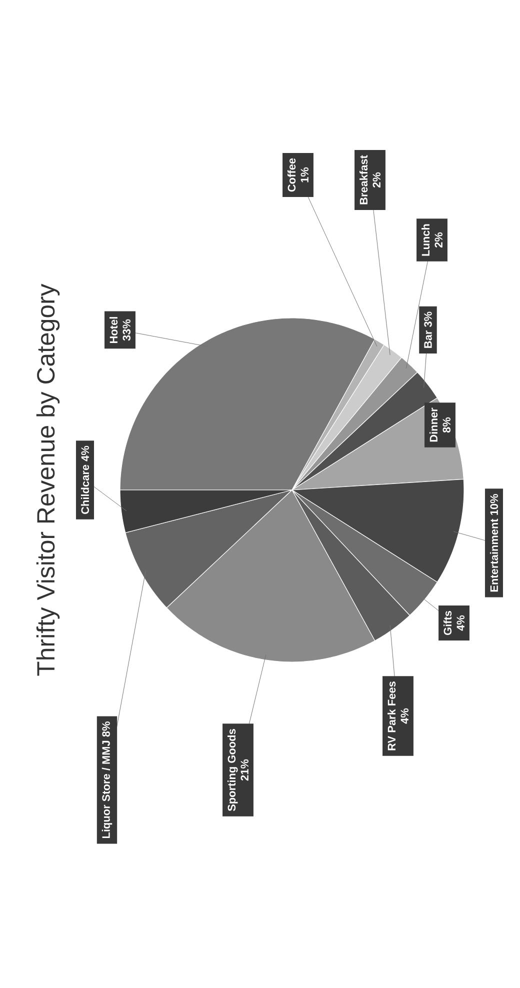 This screenshot has height=988, width=520. Describe the element at coordinates (113, 330) in the screenshot. I see `slice-label: Hotel` at that location.